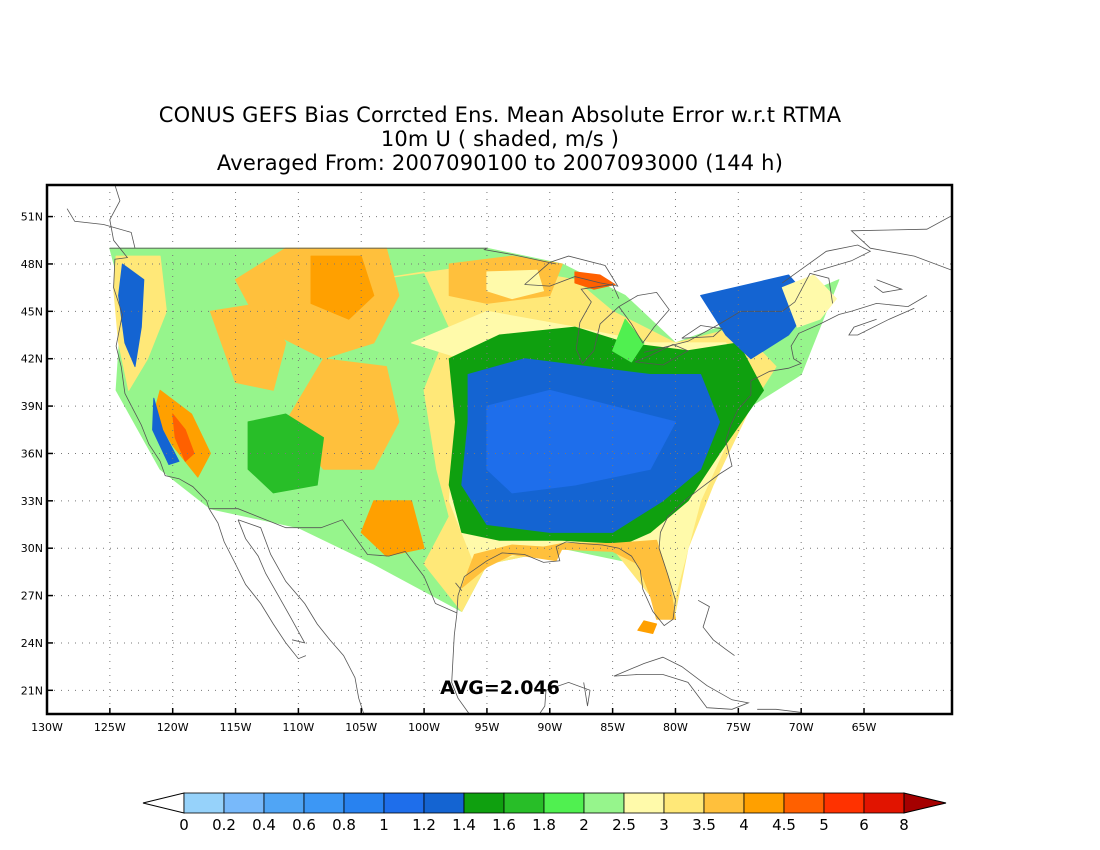 The image size is (1100, 850). I want to click on colorbar-label: 0.8, so click(344, 825).